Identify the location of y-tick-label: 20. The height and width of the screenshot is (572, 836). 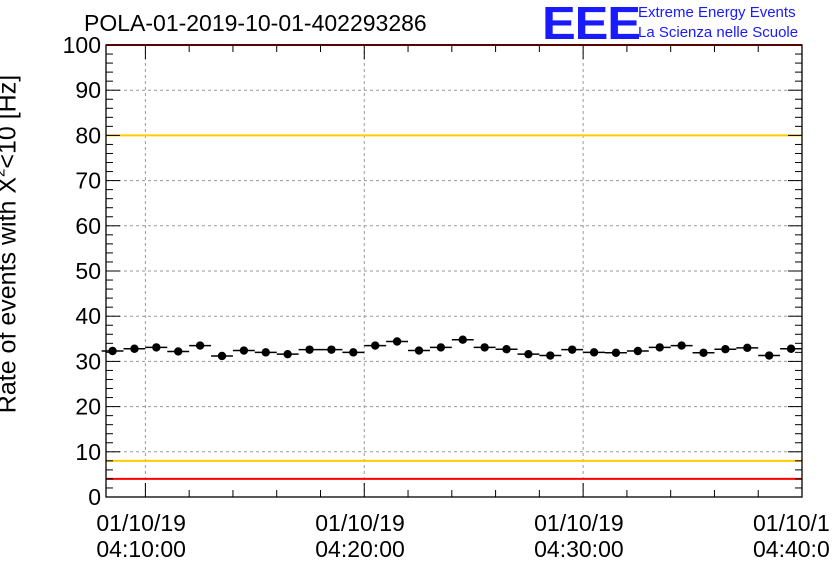
(88, 407).